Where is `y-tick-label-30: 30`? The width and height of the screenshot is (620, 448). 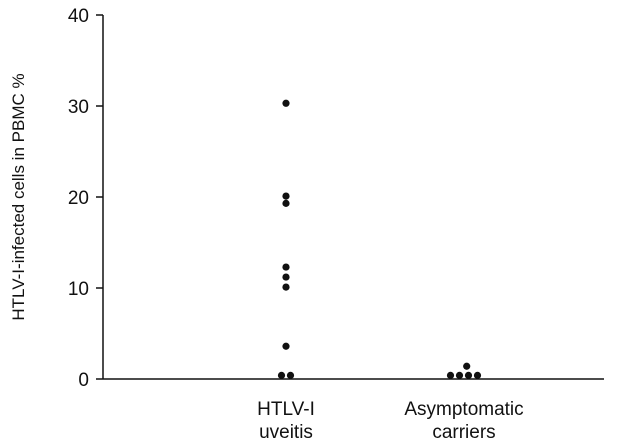
y-tick-label-30: 30 is located at coordinates (78, 107).